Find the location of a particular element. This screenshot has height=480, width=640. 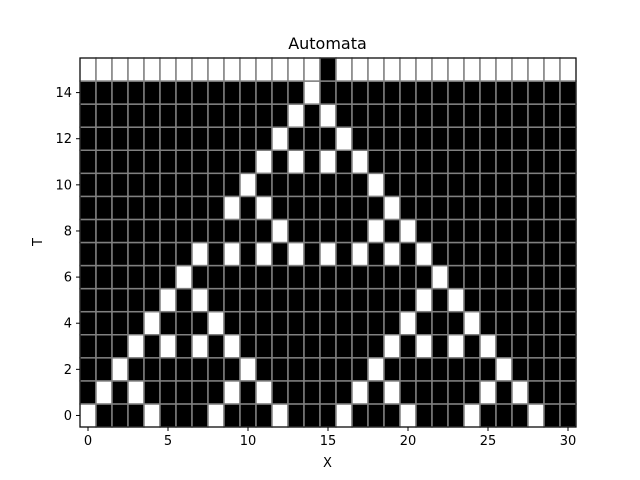

y-tick-label: 0 is located at coordinates (68, 416).